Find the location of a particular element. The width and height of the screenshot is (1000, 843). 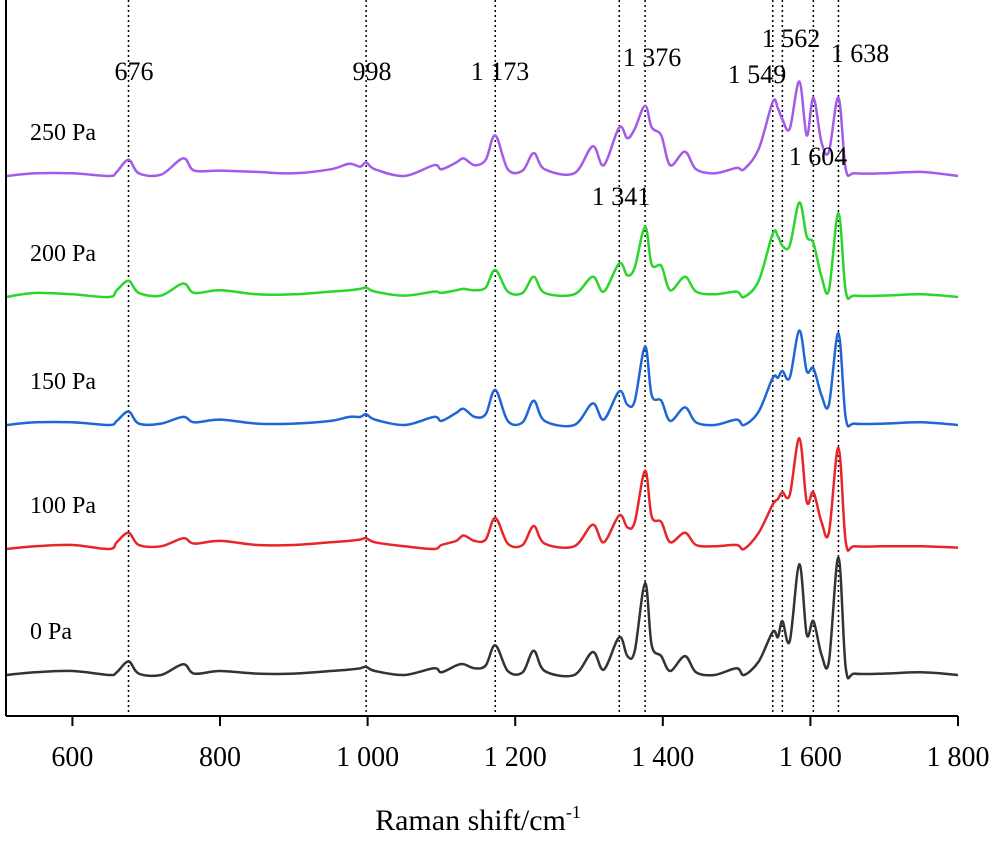

series-labels: 0 Pa 100 Pa 150 Pa 200 Pa 250 Pa is located at coordinates (63, 382).